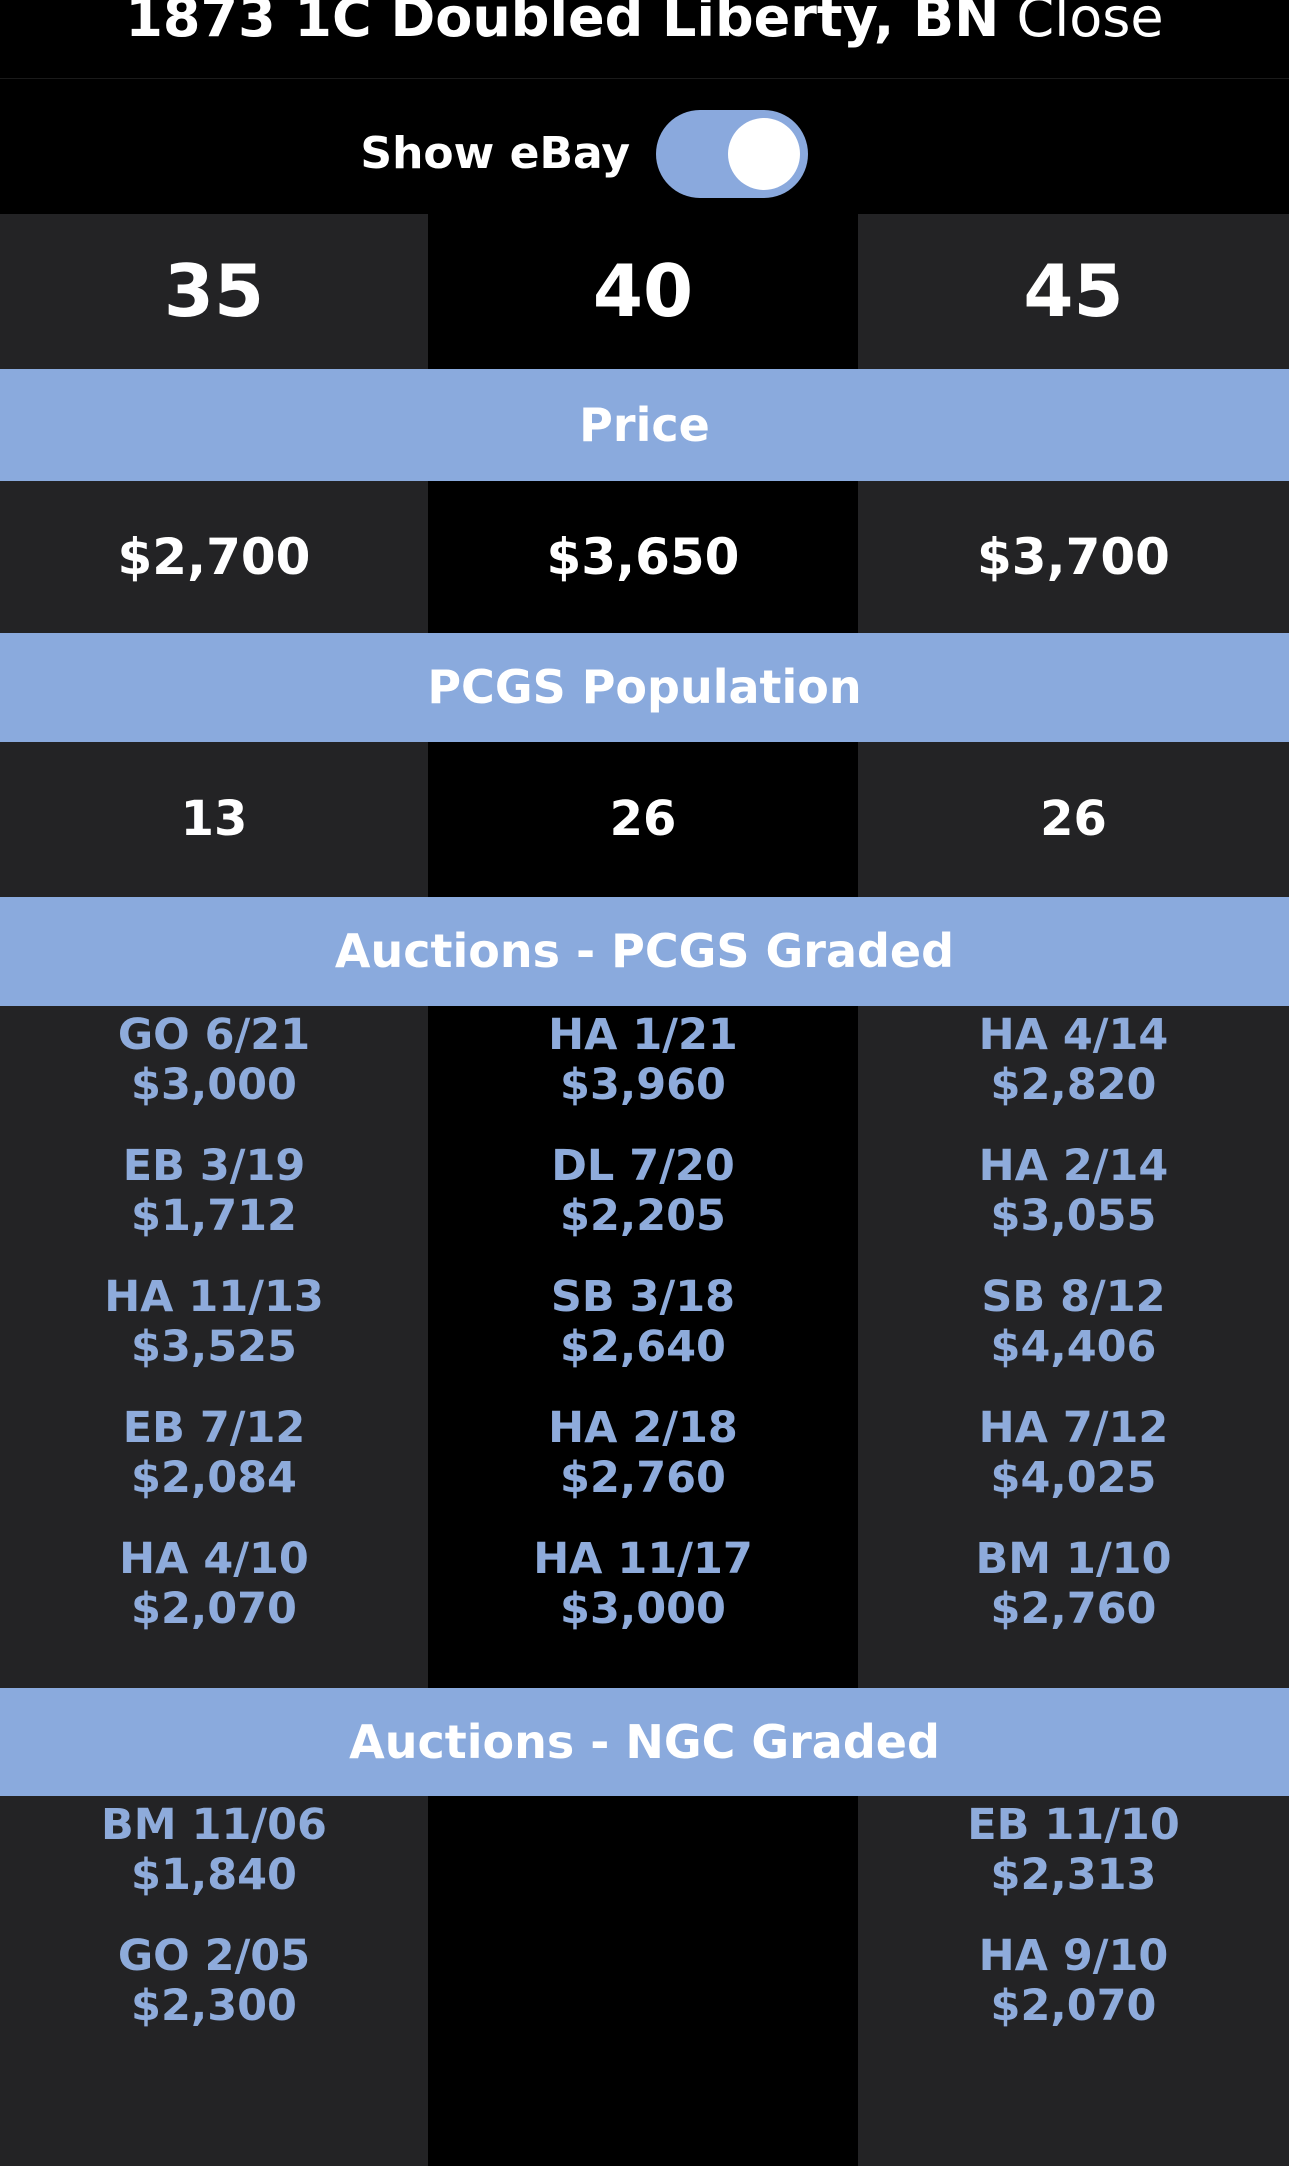 The image size is (1289, 2166). What do you see at coordinates (214, 291) in the screenshot?
I see `grade: 35` at bounding box center [214, 291].